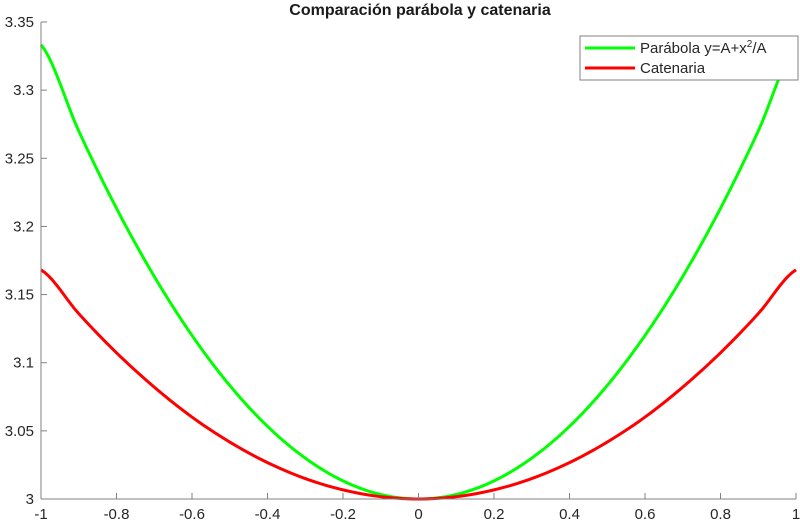 This screenshot has height=523, width=800. I want to click on x-tick-label: 0.2, so click(494, 514).